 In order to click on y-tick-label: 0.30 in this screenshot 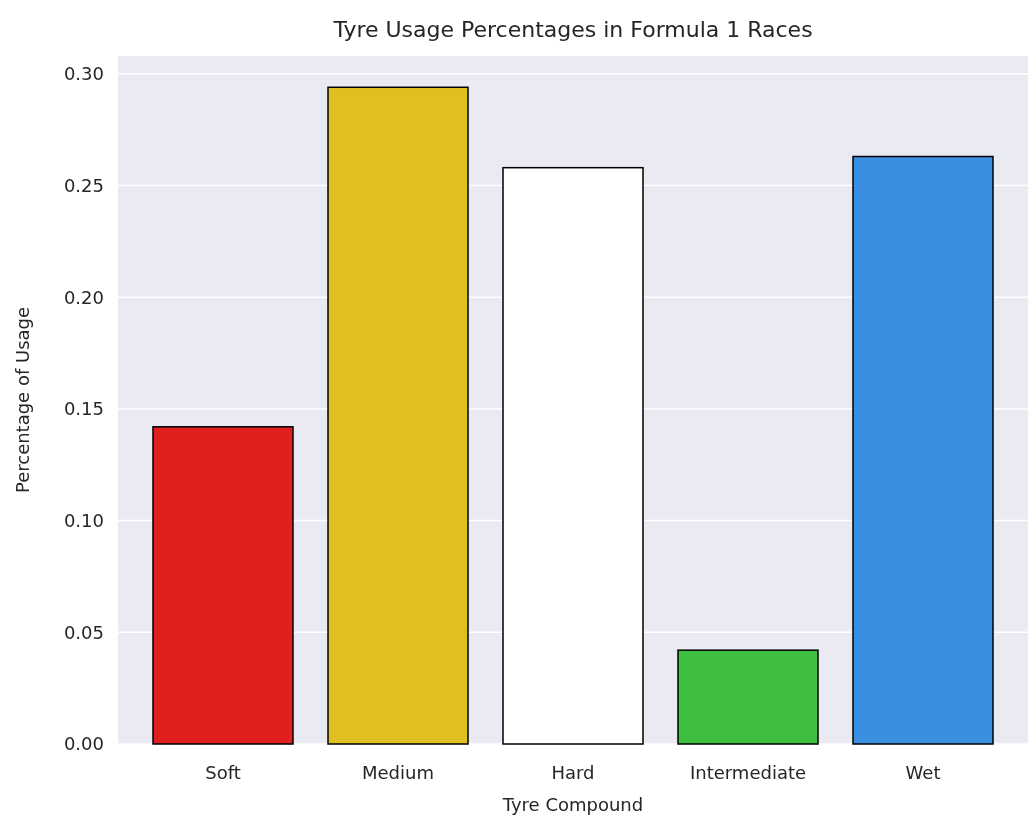, I will do `click(83, 74)`.